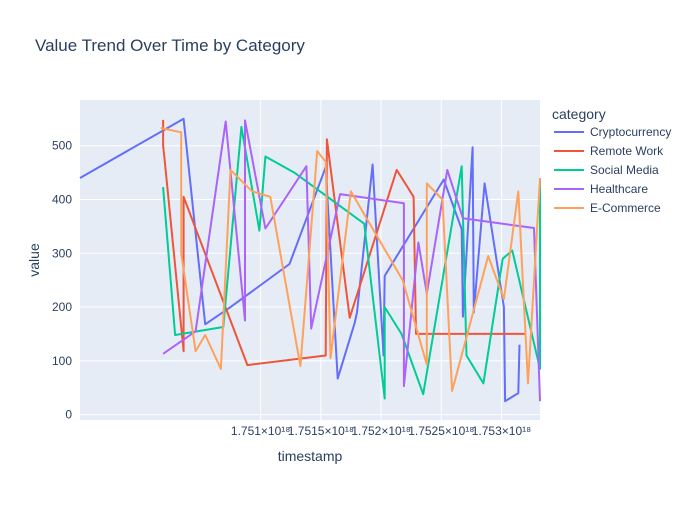 The image size is (700, 505). Describe the element at coordinates (62, 199) in the screenshot. I see `y-tick-label: 400` at that location.